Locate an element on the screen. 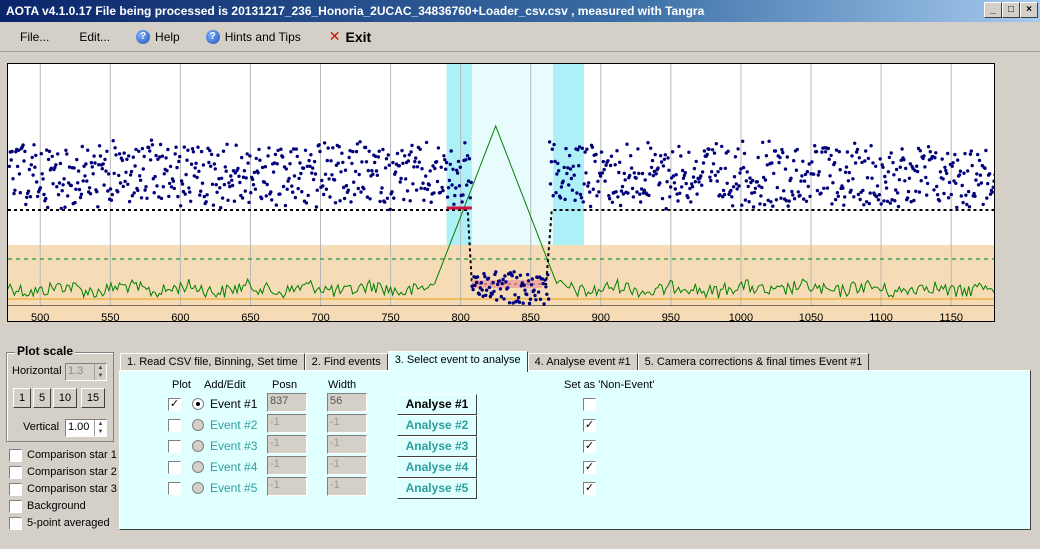 The height and width of the screenshot is (549, 1040). comparison-star-1-checkbox is located at coordinates (15, 455).